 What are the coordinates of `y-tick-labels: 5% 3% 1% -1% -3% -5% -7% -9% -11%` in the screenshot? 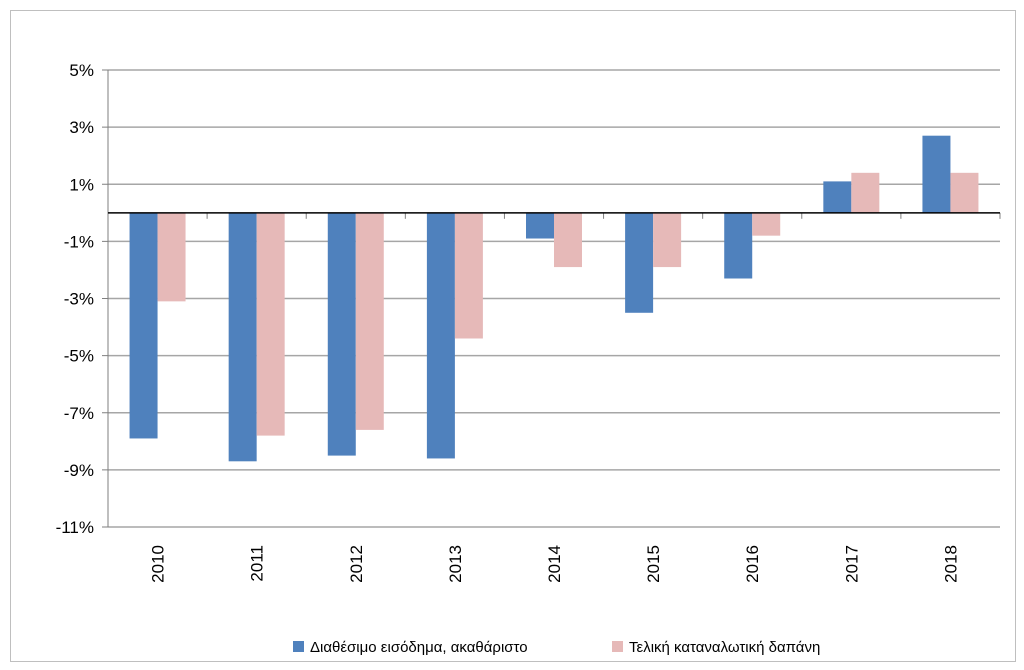 It's located at (75, 299).